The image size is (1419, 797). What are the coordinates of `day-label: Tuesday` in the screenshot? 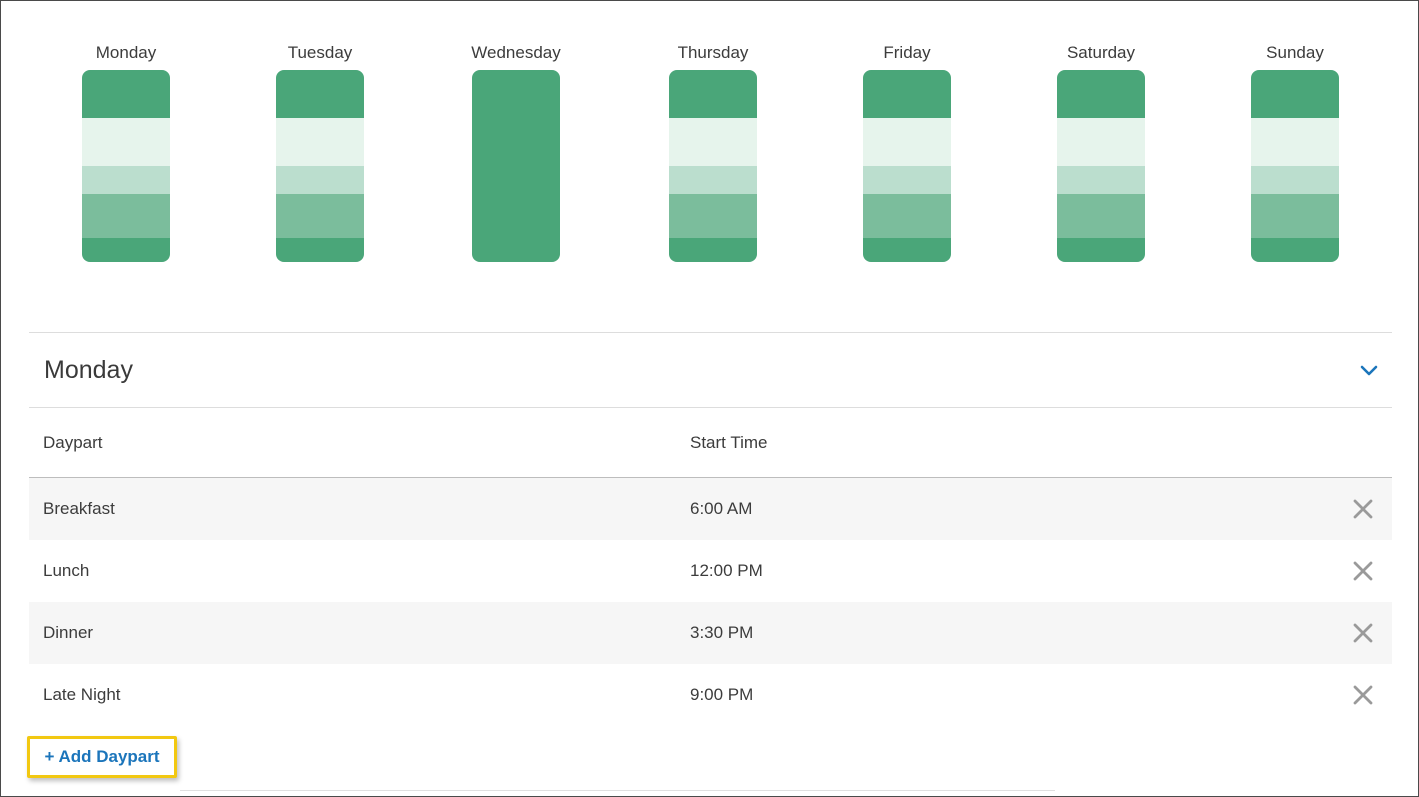 It's located at (320, 52).